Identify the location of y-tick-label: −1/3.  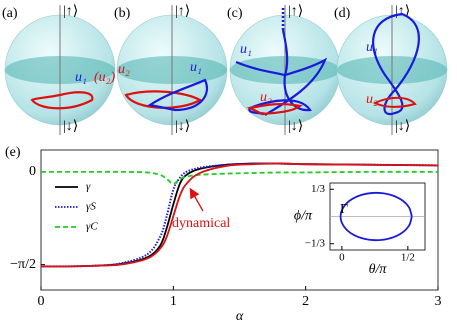
(315, 243).